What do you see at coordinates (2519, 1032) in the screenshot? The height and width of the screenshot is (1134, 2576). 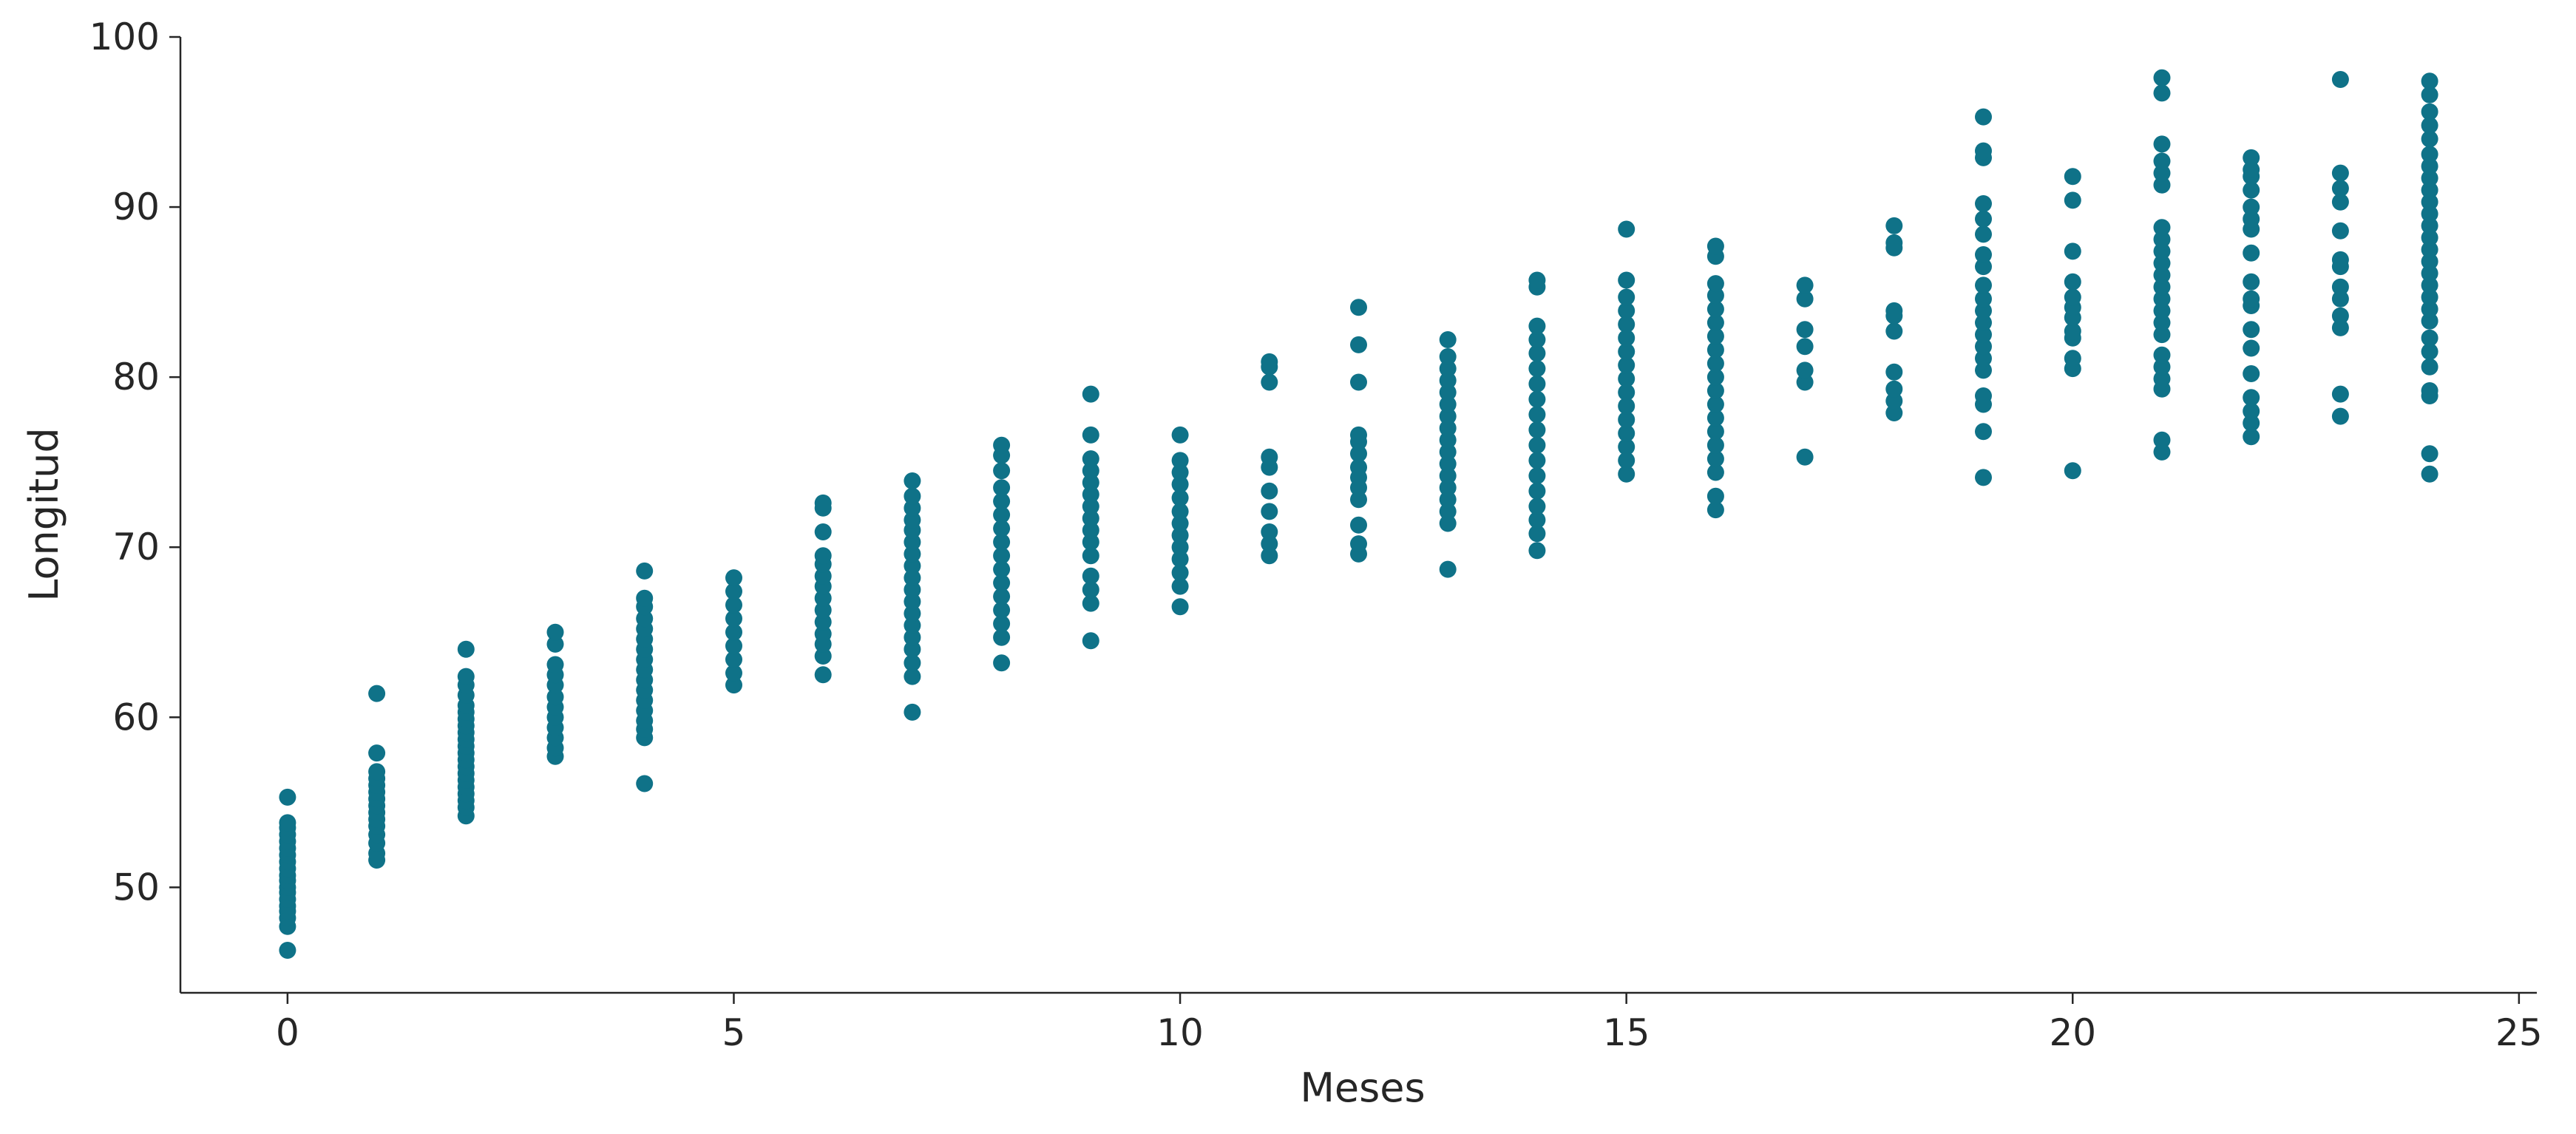 I see `x-tick-label: 25` at bounding box center [2519, 1032].